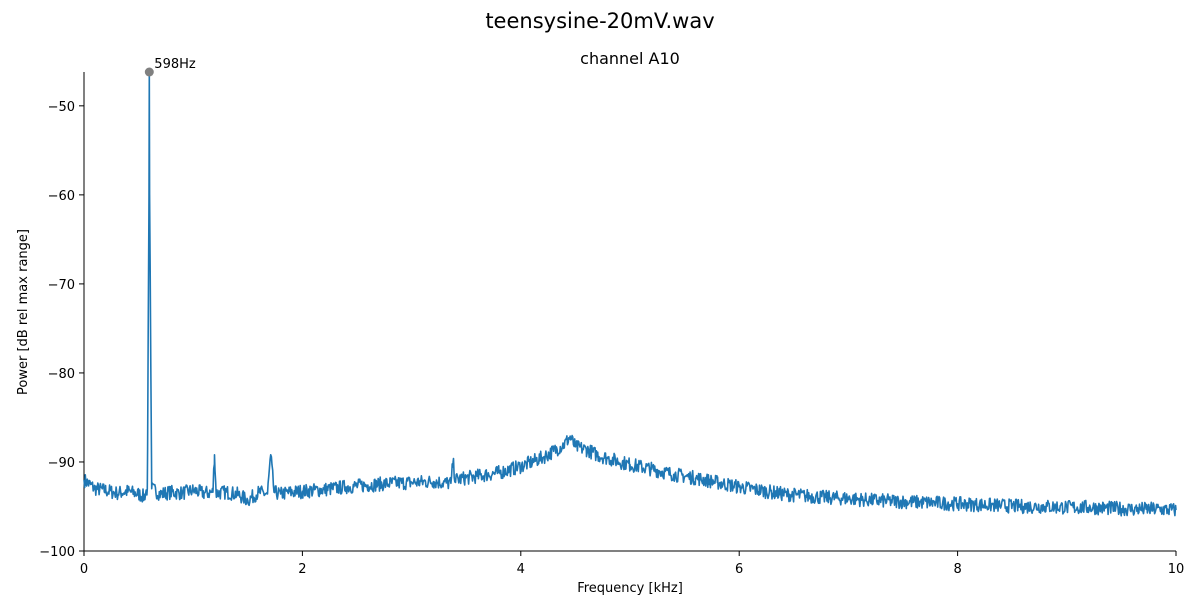 The width and height of the screenshot is (1200, 600). I want to click on y-ticks: −100 −90 −80 −70 −60 −50, so click(61, 330).